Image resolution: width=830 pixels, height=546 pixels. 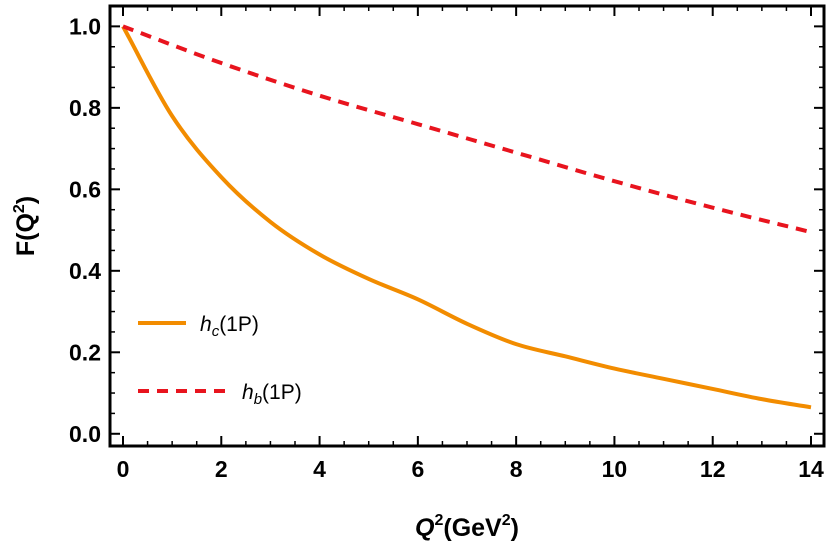 What do you see at coordinates (319, 469) in the screenshot?
I see `x-tick-label: 4` at bounding box center [319, 469].